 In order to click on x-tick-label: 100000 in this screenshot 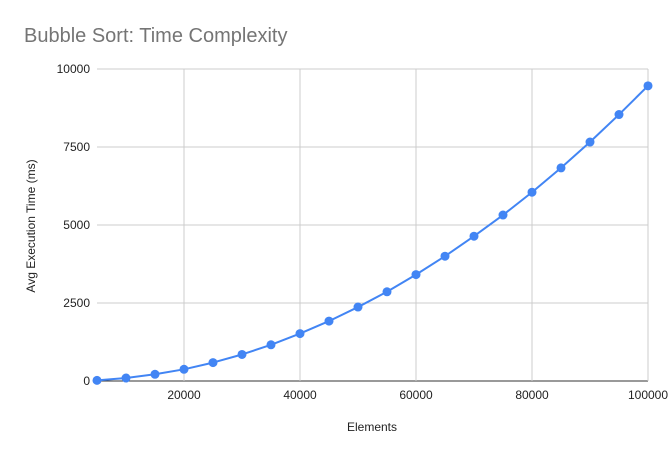, I will do `click(648, 395)`.